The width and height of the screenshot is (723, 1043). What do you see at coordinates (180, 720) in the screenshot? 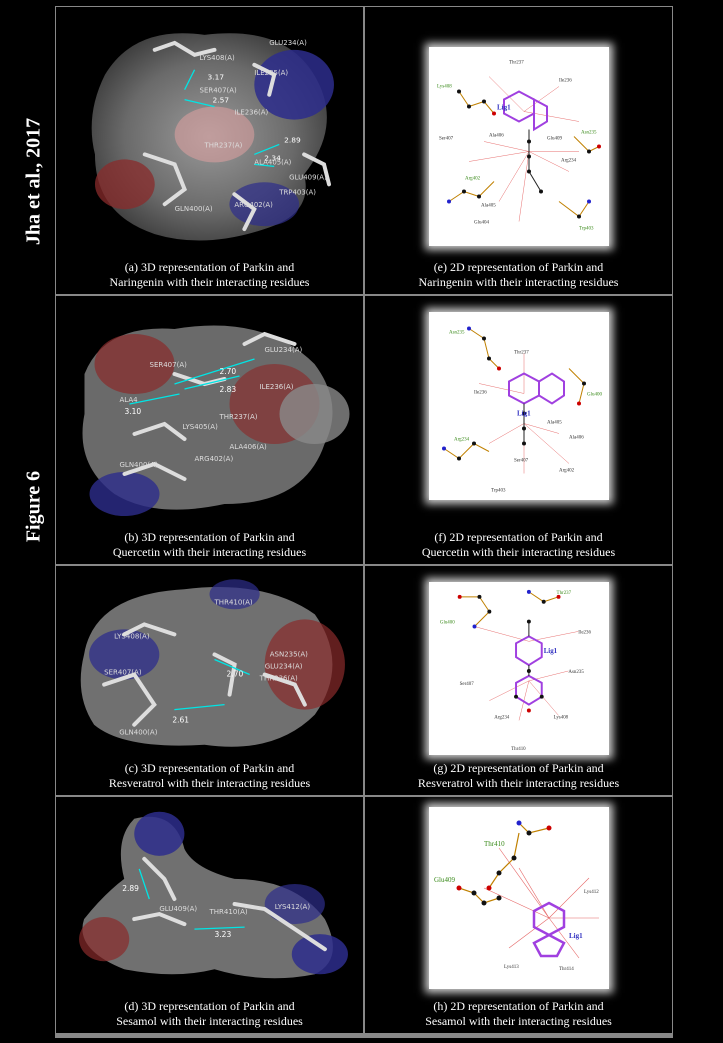
I see `distance-label: 2.61` at bounding box center [180, 720].